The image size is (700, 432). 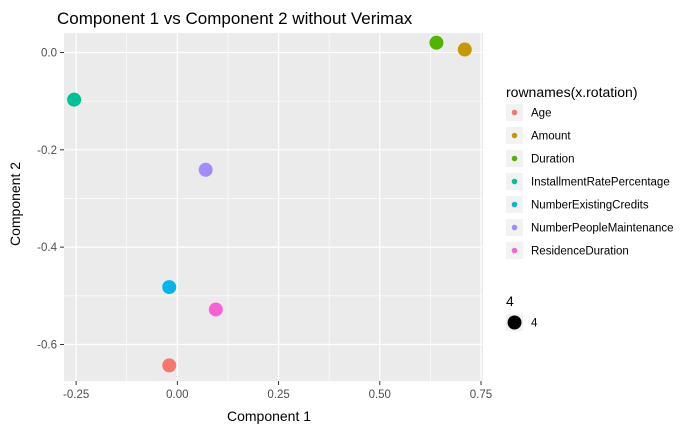 I want to click on data-point-residence-duration, so click(x=215, y=309).